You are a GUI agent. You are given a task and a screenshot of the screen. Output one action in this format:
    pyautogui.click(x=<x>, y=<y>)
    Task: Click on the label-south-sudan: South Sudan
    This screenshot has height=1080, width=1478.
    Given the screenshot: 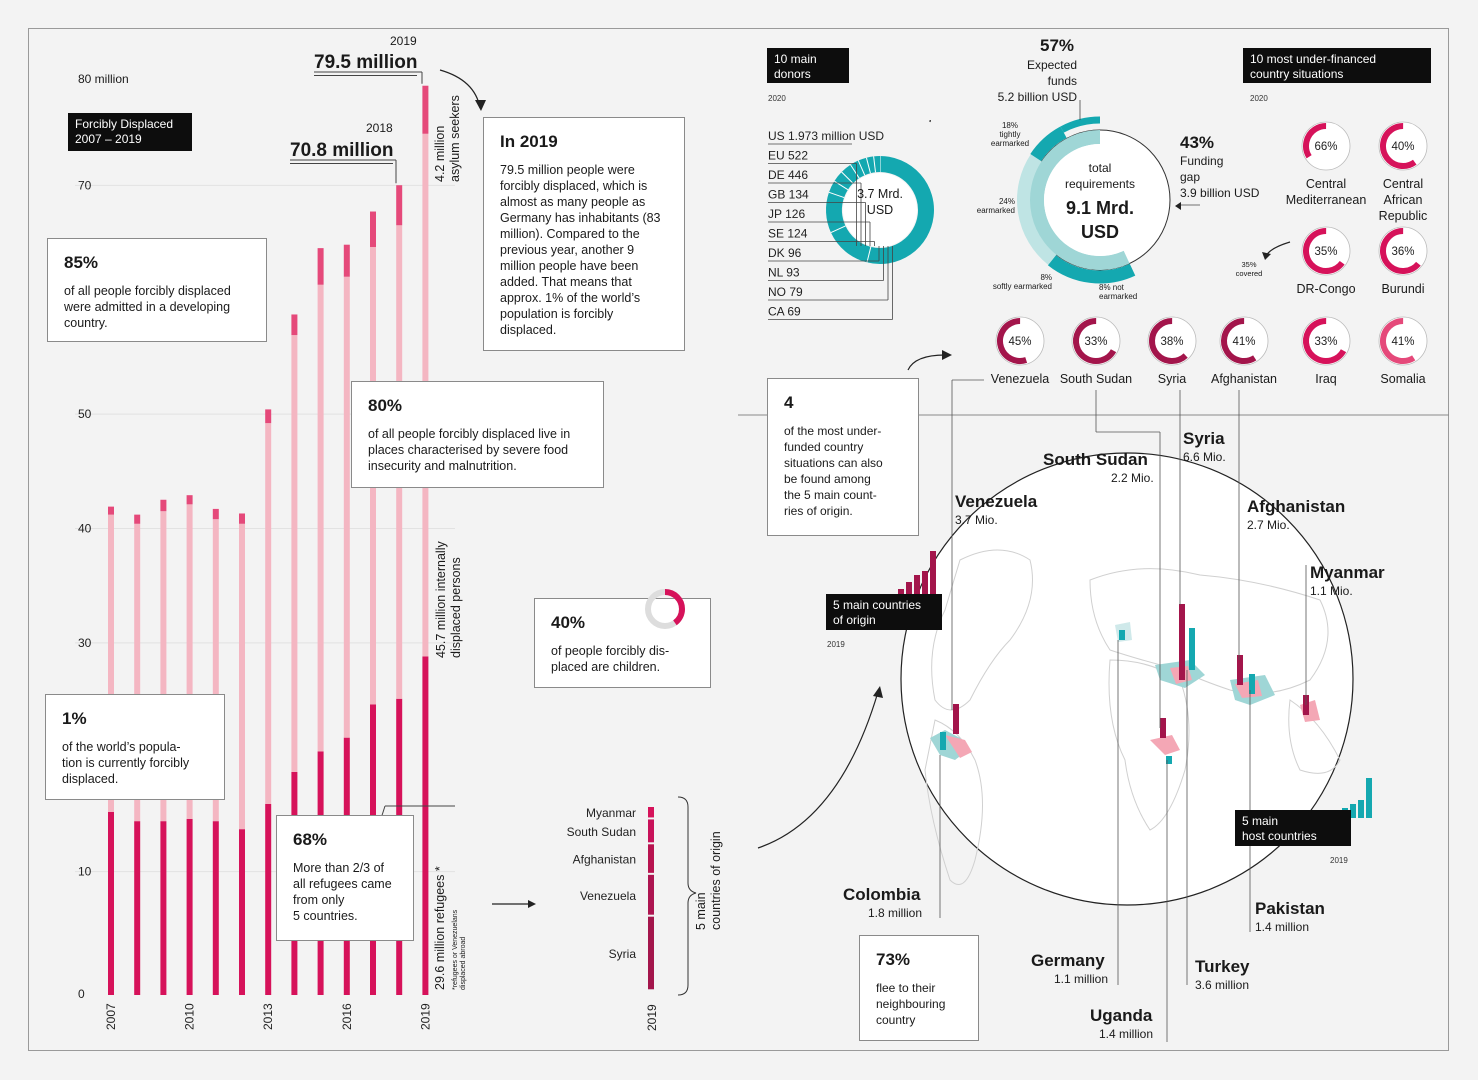 What is the action you would take?
    pyautogui.click(x=1095, y=459)
    